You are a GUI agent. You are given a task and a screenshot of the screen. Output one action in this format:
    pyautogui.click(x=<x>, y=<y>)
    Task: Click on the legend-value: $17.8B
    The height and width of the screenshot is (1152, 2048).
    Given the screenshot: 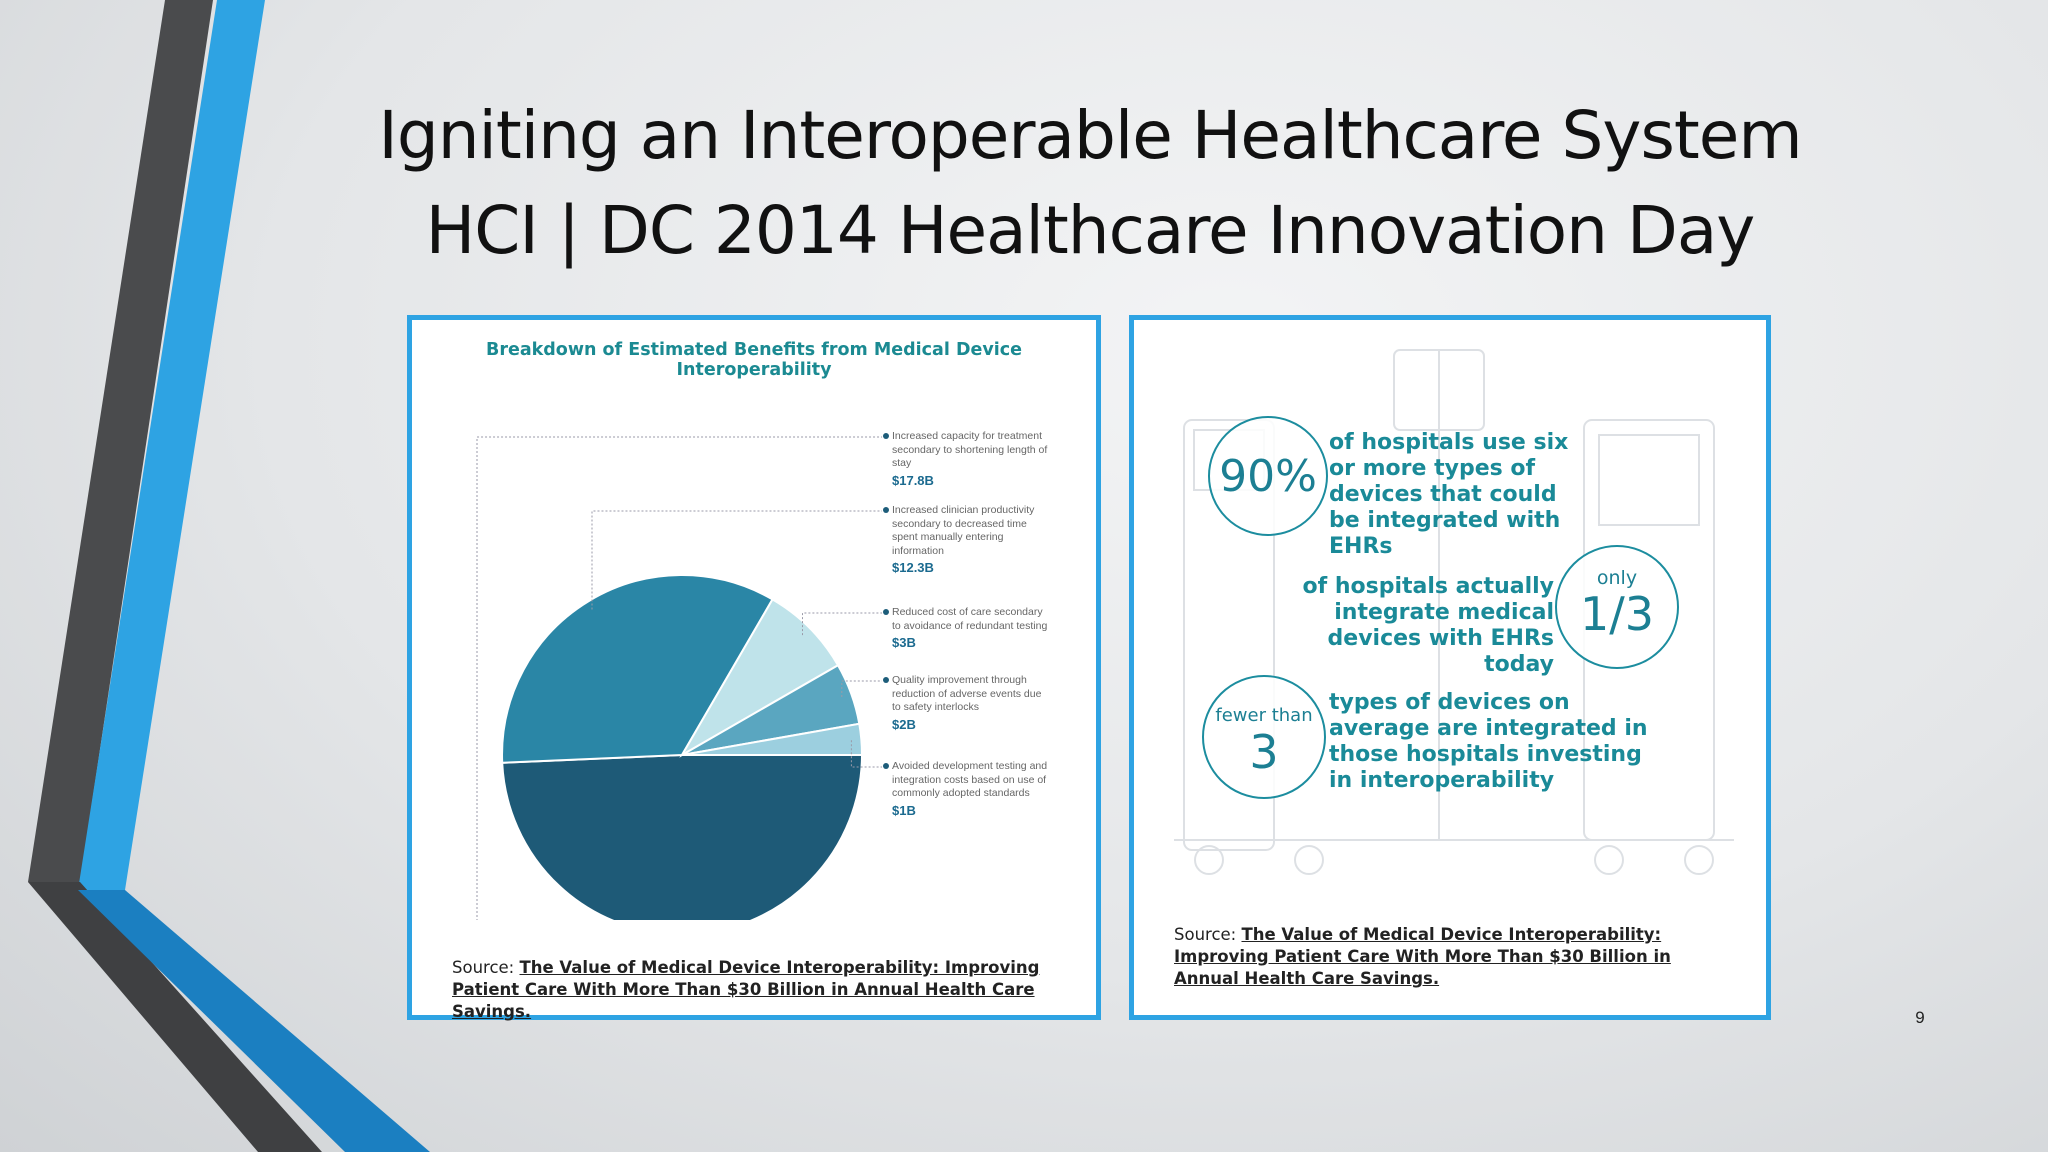 What is the action you would take?
    pyautogui.click(x=913, y=480)
    